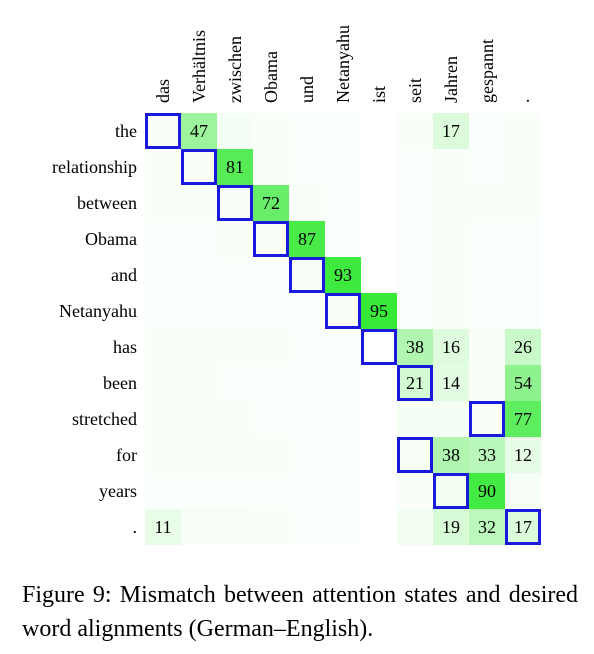 This screenshot has height=654, width=594. What do you see at coordinates (451, 527) in the screenshot?
I see `cell-value-label: 19` at bounding box center [451, 527].